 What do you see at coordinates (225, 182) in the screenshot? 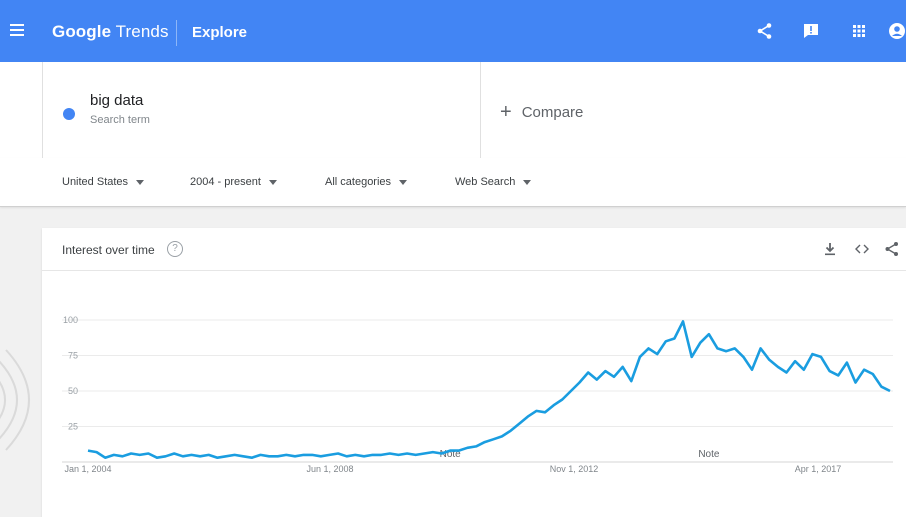
I see `time-filter-label: 2004 - present` at bounding box center [225, 182].